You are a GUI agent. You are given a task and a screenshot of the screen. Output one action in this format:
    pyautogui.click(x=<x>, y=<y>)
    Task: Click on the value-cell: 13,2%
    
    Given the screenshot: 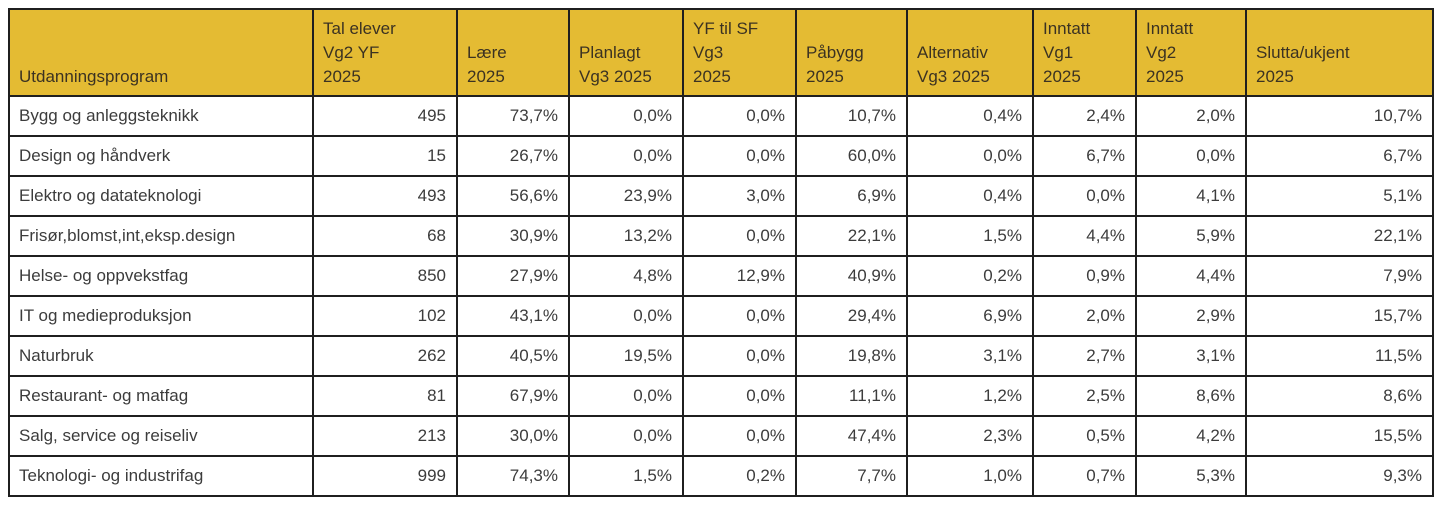 What is the action you would take?
    pyautogui.click(x=626, y=236)
    